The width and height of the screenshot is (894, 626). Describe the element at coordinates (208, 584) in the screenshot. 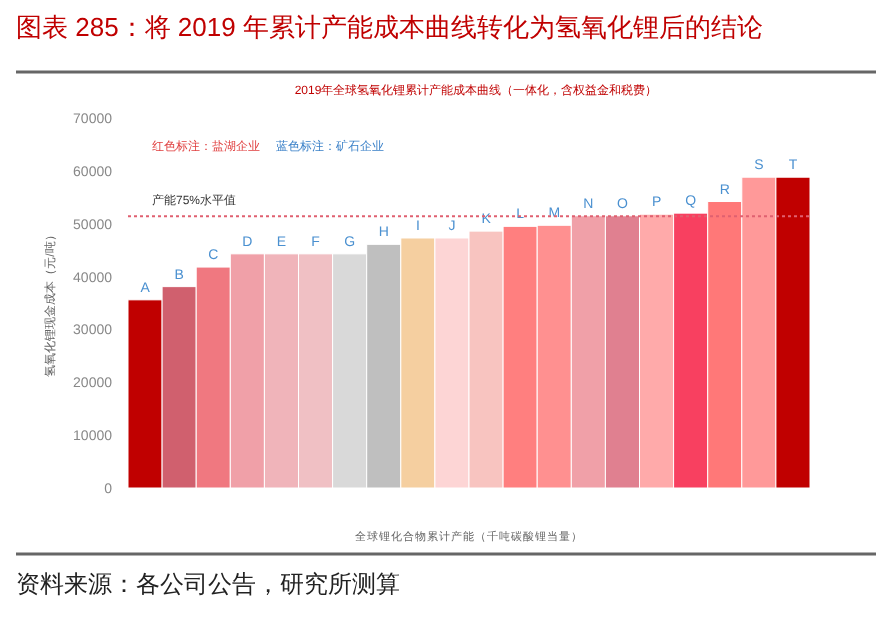

I see `text: 资料来源：各公司公告，研究所测算` at that location.